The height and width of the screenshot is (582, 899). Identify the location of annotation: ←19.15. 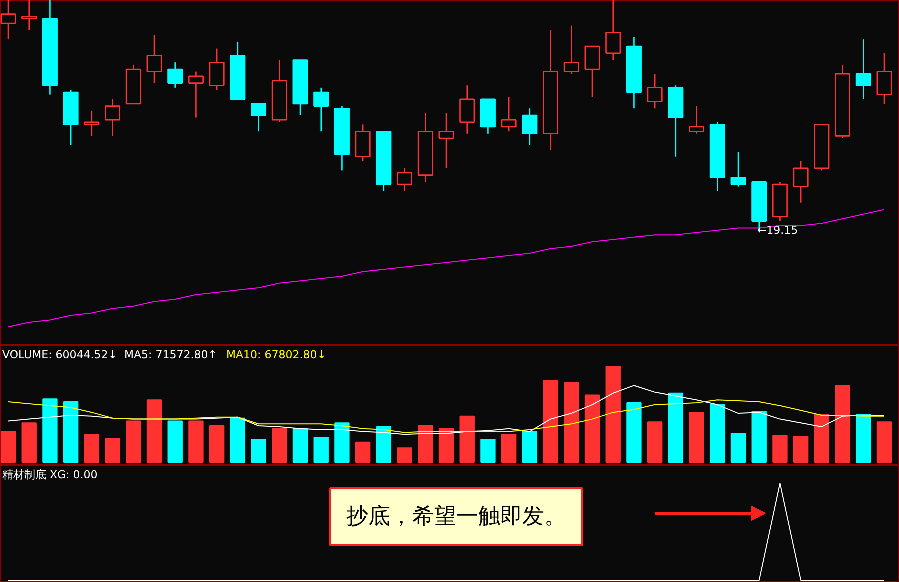
(777, 230).